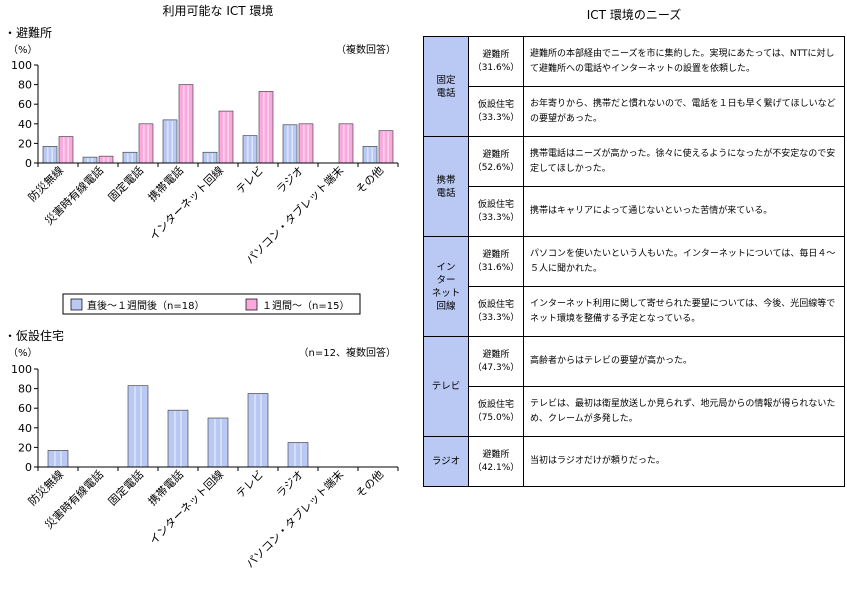 The image size is (847, 593). What do you see at coordinates (496, 467) in the screenshot?
I see `facility-percent: （42.1%）` at bounding box center [496, 467].